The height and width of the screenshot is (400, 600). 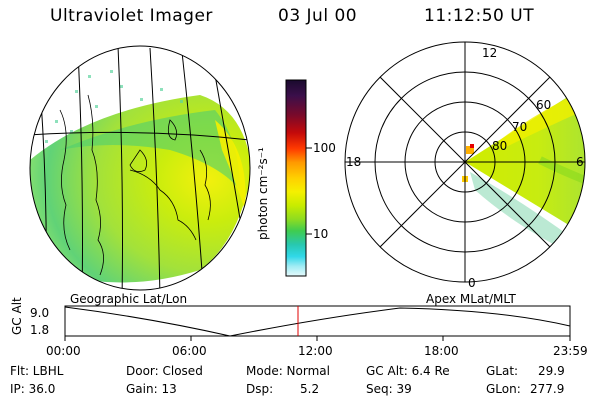 What do you see at coordinates (318, 16) in the screenshot?
I see `date-label: 03 Jul 00` at bounding box center [318, 16].